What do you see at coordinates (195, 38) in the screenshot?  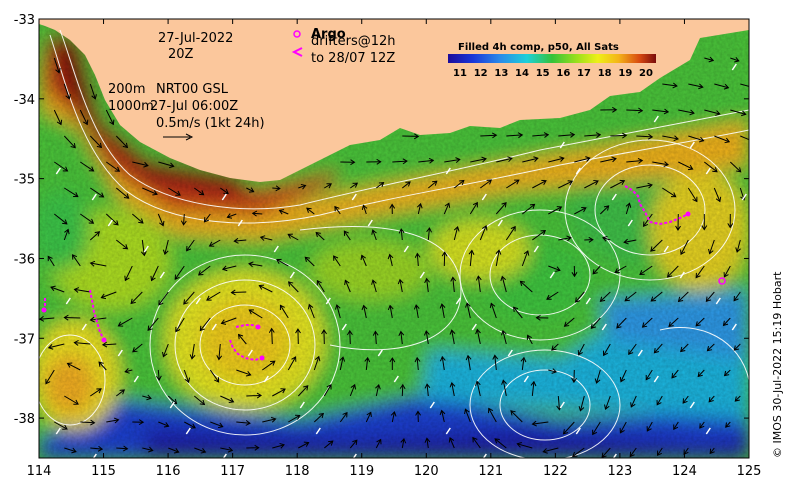 I see `date-label: 27-Jul-2022` at bounding box center [195, 38].